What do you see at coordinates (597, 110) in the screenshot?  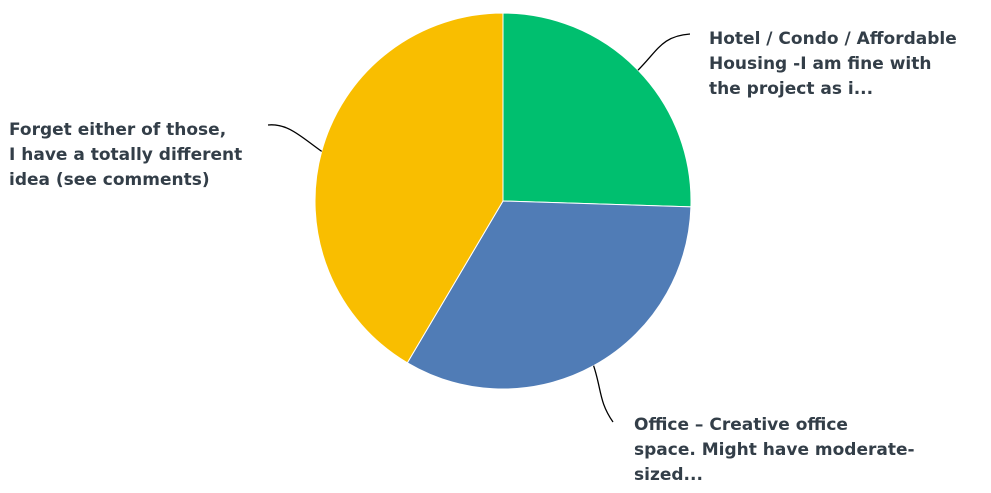 I see `pie-slice-hotel-condo` at bounding box center [597, 110].